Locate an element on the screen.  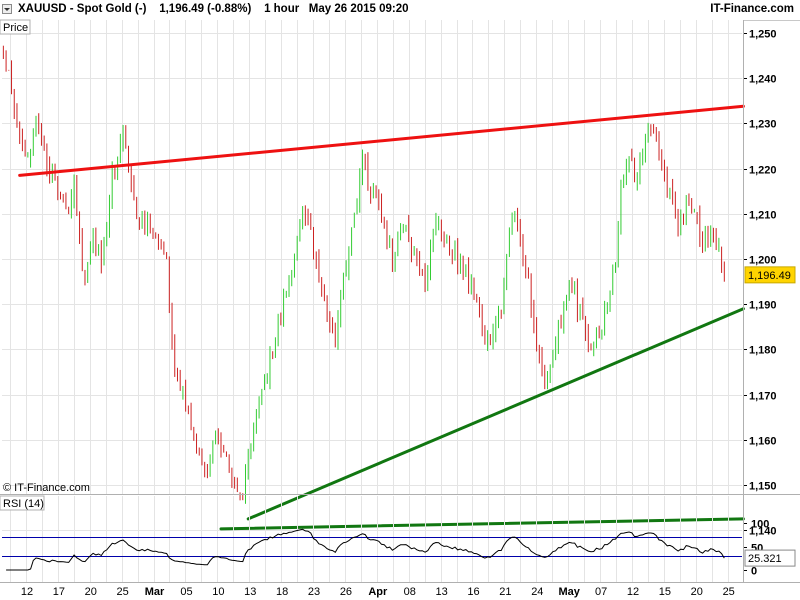
brand-name: IT-Finance.com is located at coordinates (752, 9).